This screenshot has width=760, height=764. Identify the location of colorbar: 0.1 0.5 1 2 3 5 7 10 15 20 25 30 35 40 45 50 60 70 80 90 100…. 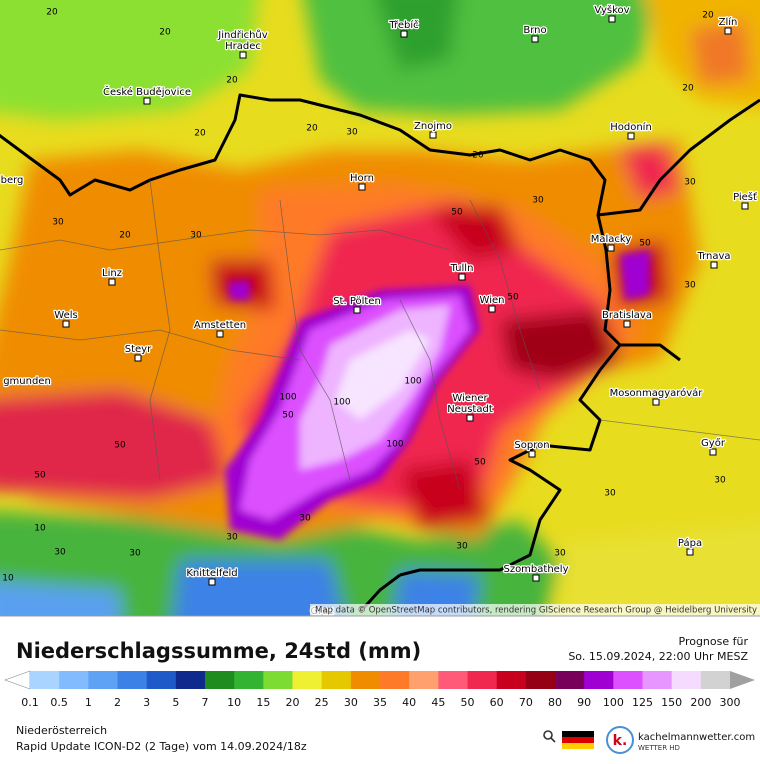
(379, 689).